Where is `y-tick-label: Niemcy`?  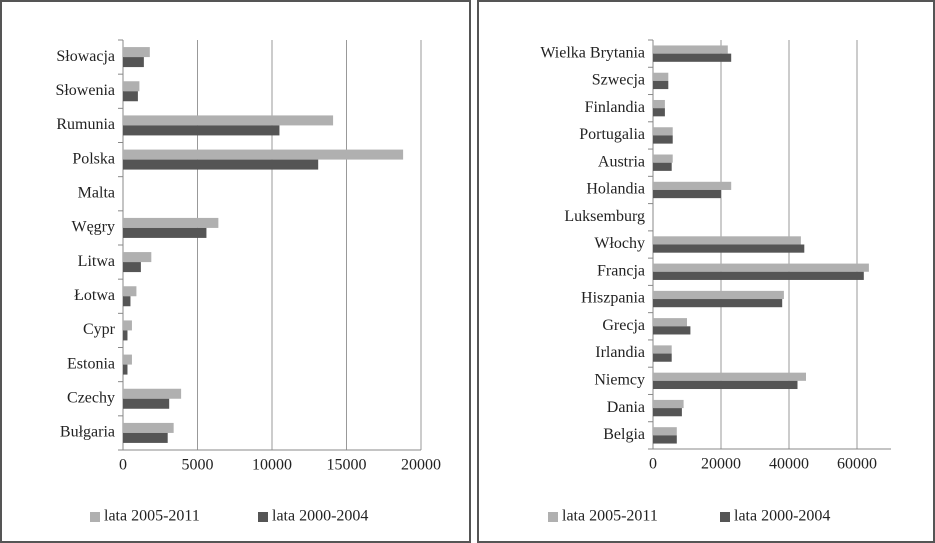
y-tick-label: Niemcy is located at coordinates (619, 380).